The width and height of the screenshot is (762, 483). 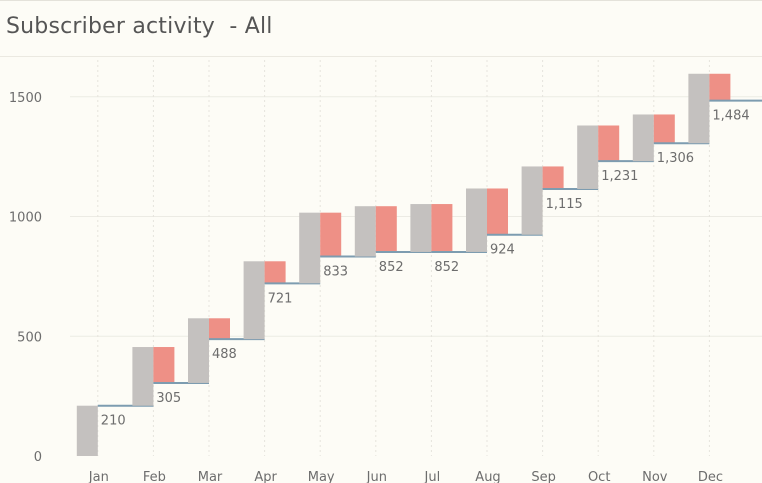 What do you see at coordinates (224, 354) in the screenshot?
I see `data-label: 488` at bounding box center [224, 354].